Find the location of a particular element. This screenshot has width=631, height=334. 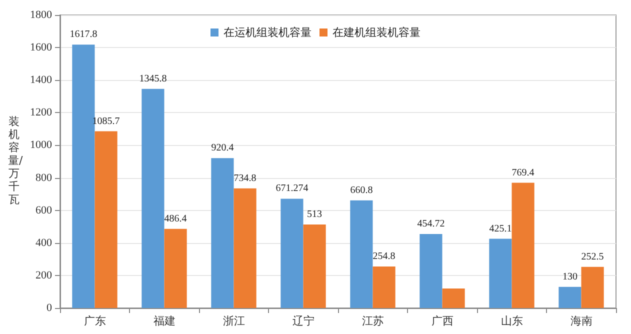

data-label: 734.8 is located at coordinates (245, 178).